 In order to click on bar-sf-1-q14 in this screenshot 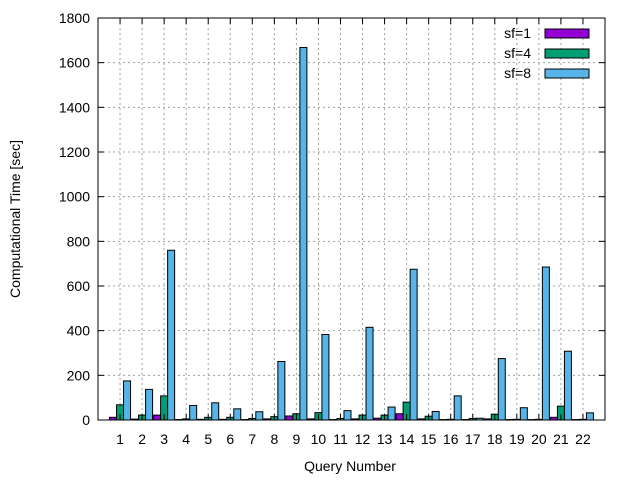, I will do `click(399, 417)`.